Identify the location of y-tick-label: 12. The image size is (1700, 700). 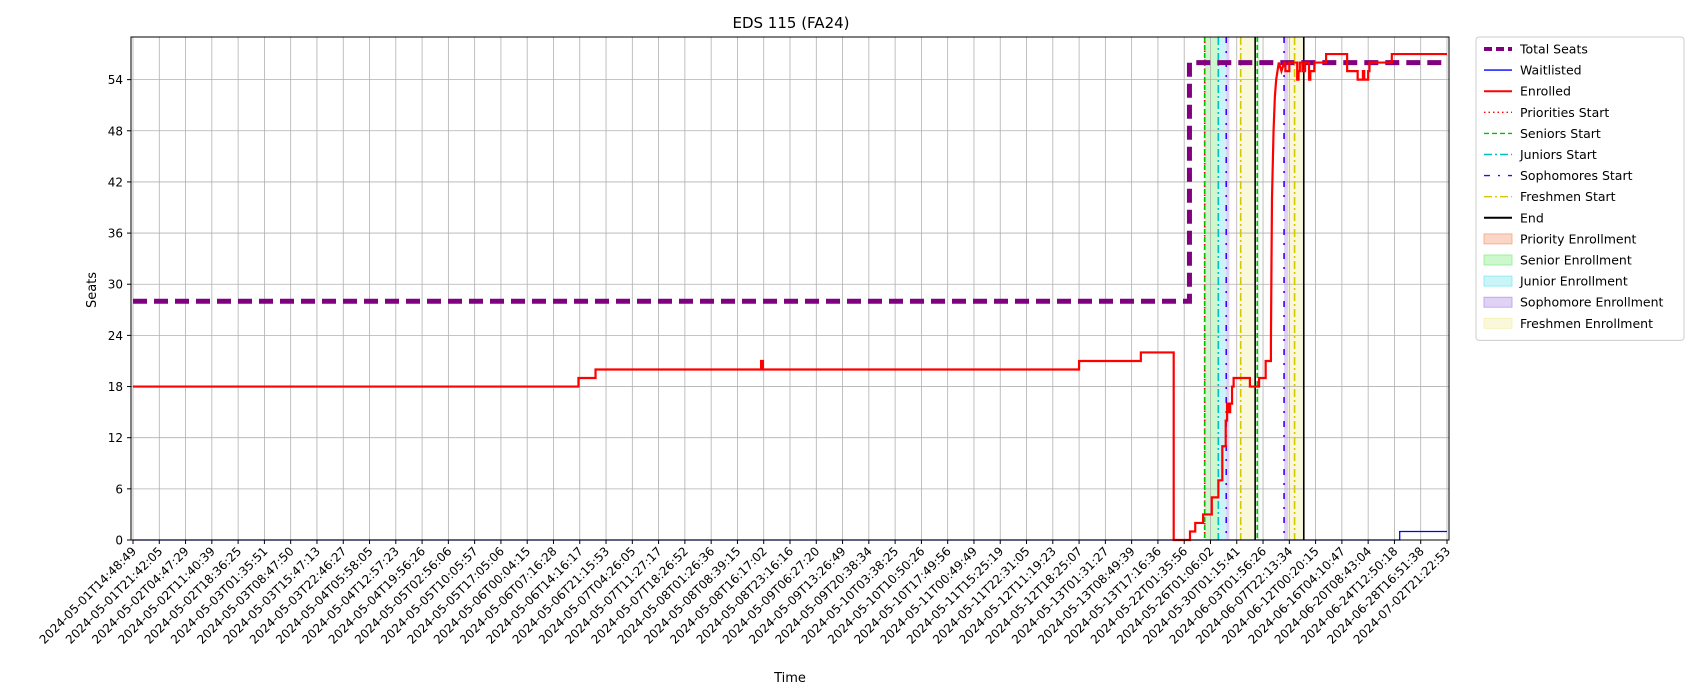
(115, 438).